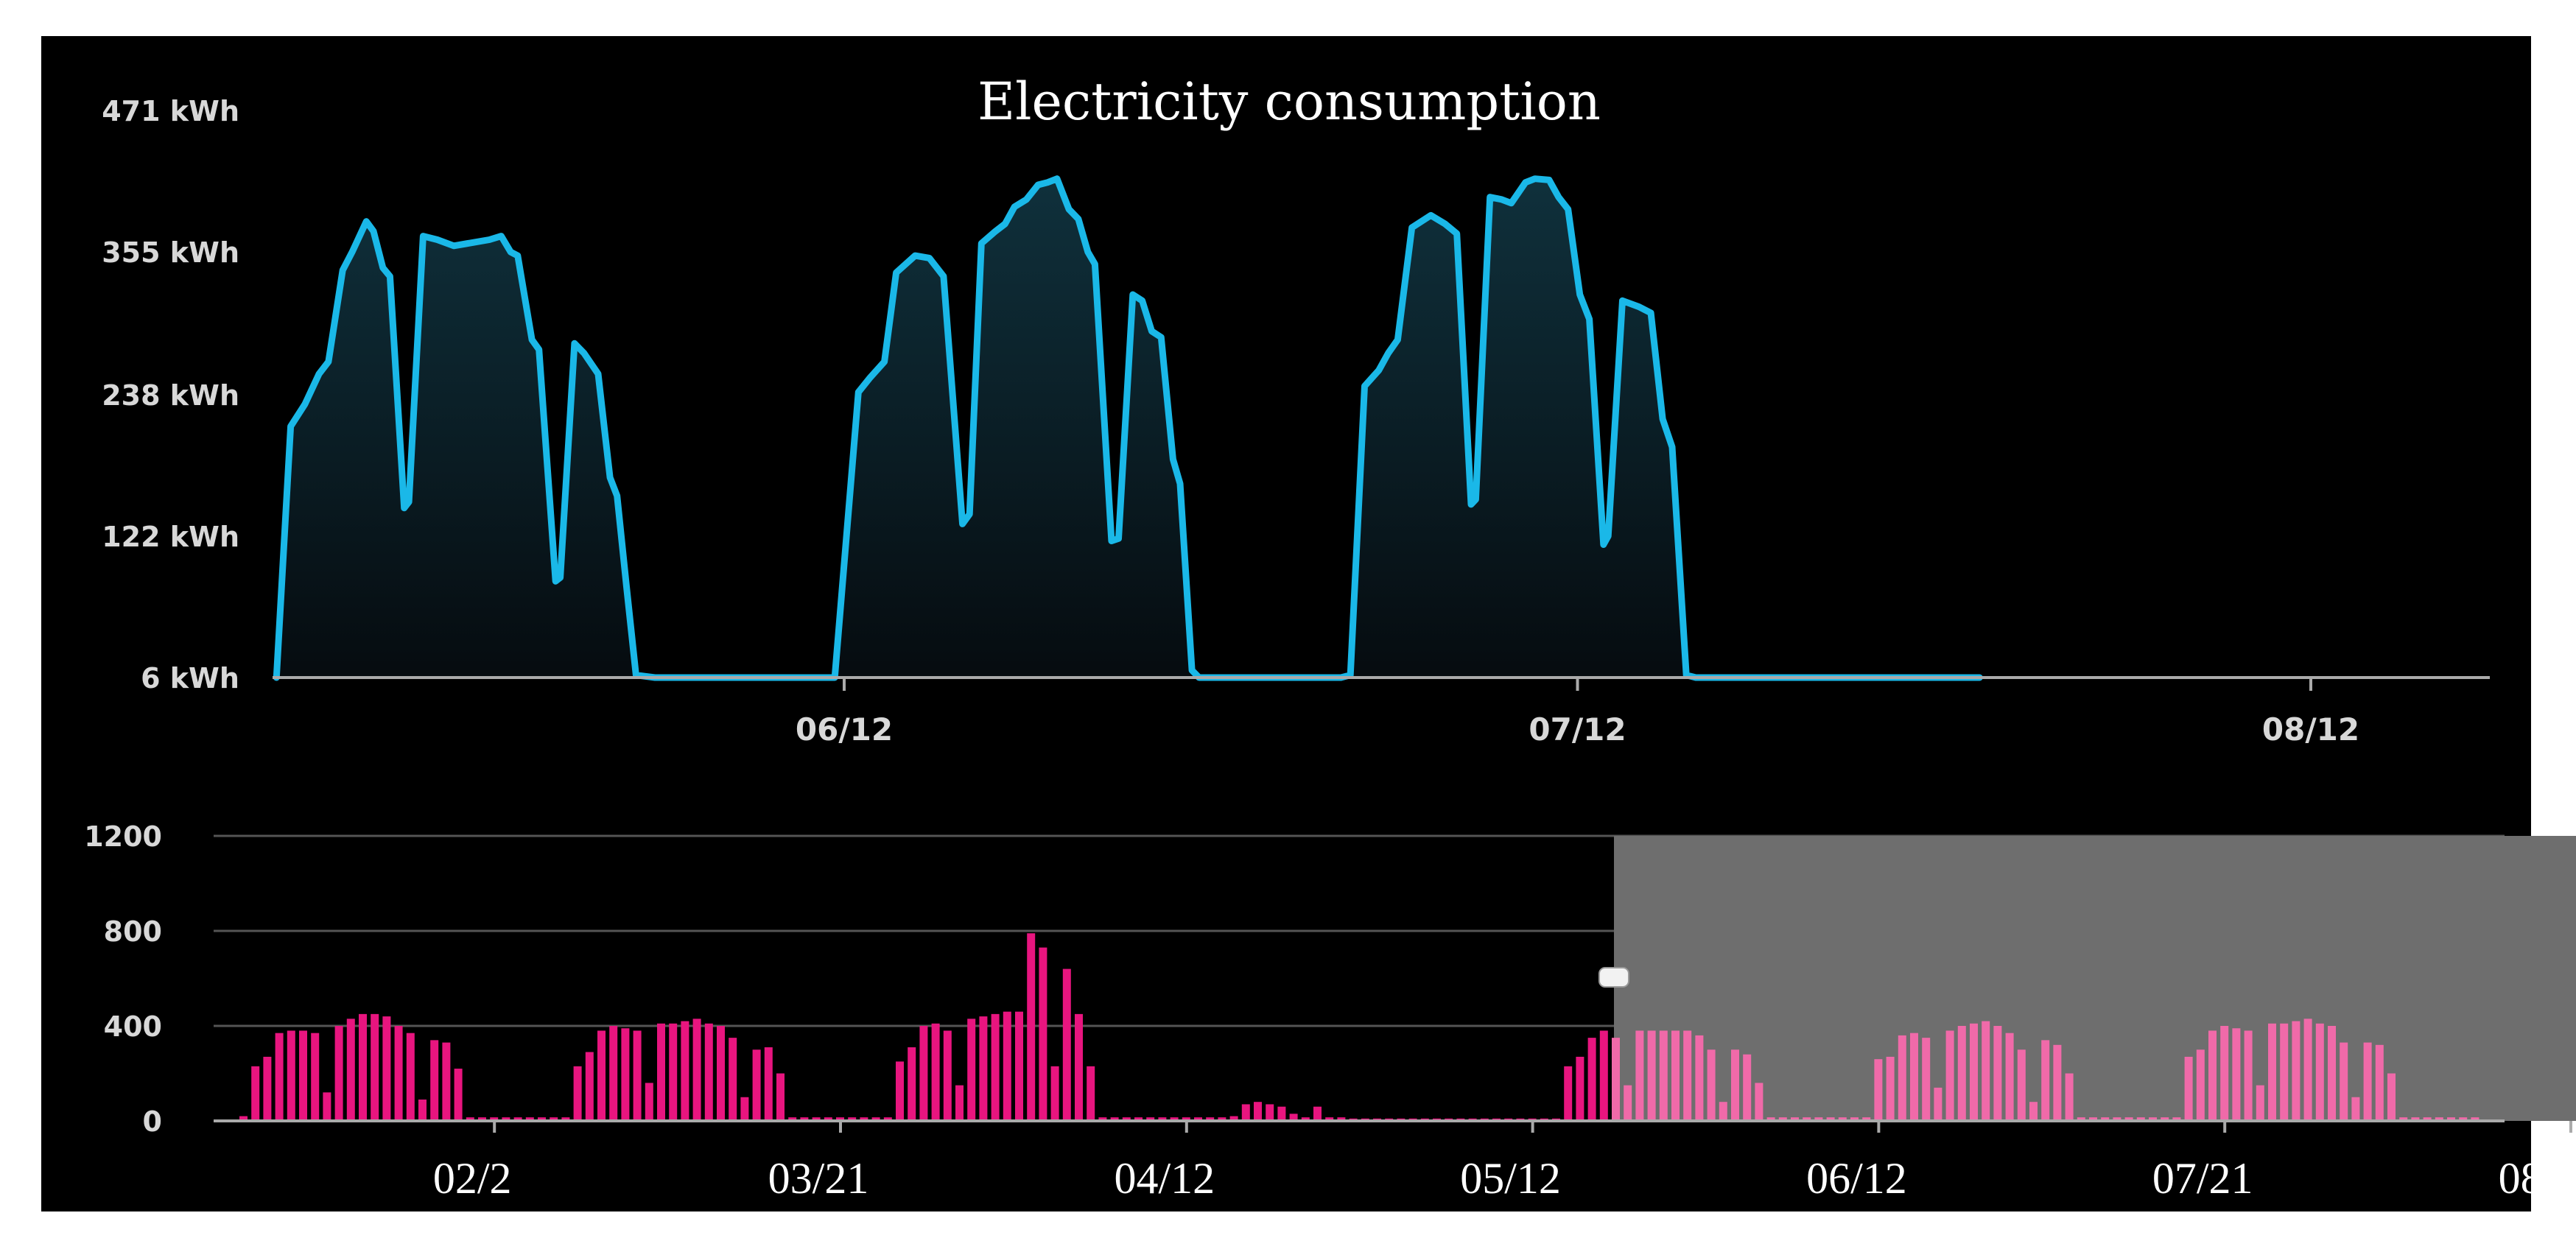 The image size is (2576, 1252). I want to click on x-tick-label: 07/12, so click(1577, 729).